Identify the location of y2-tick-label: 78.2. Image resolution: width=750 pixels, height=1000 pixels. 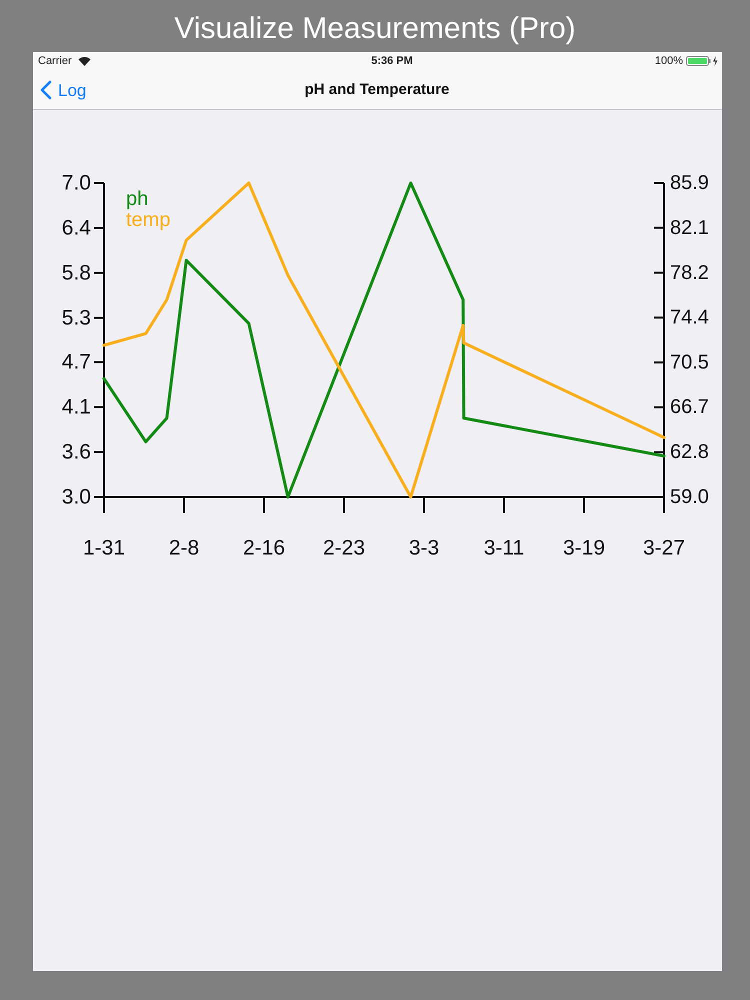
(689, 273).